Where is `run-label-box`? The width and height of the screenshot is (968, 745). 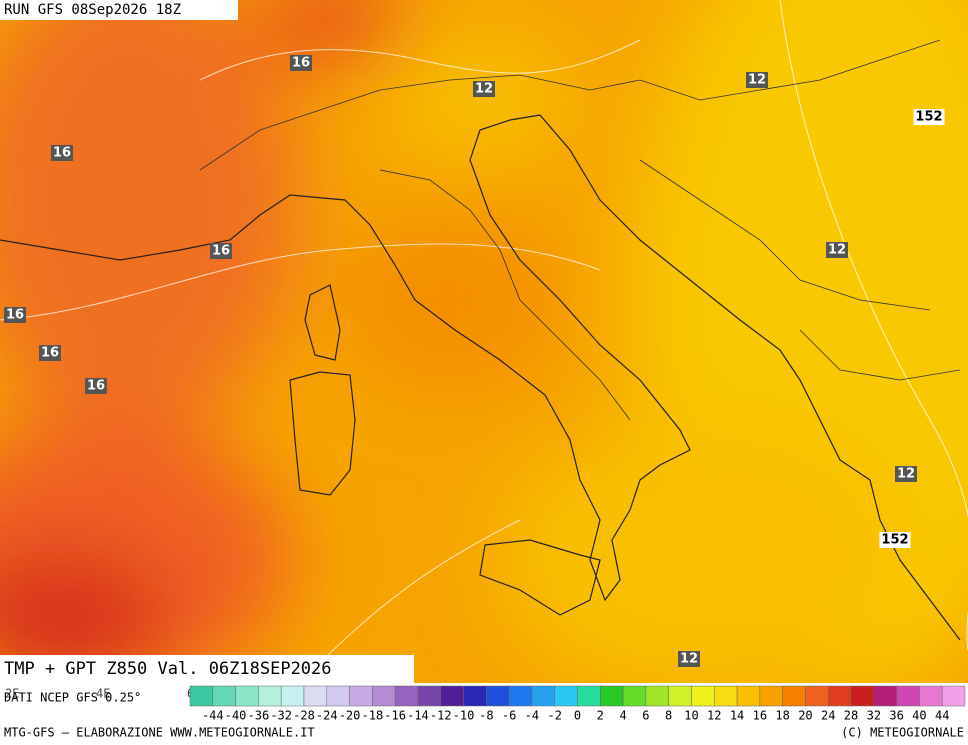 run-label-box is located at coordinates (119, 10).